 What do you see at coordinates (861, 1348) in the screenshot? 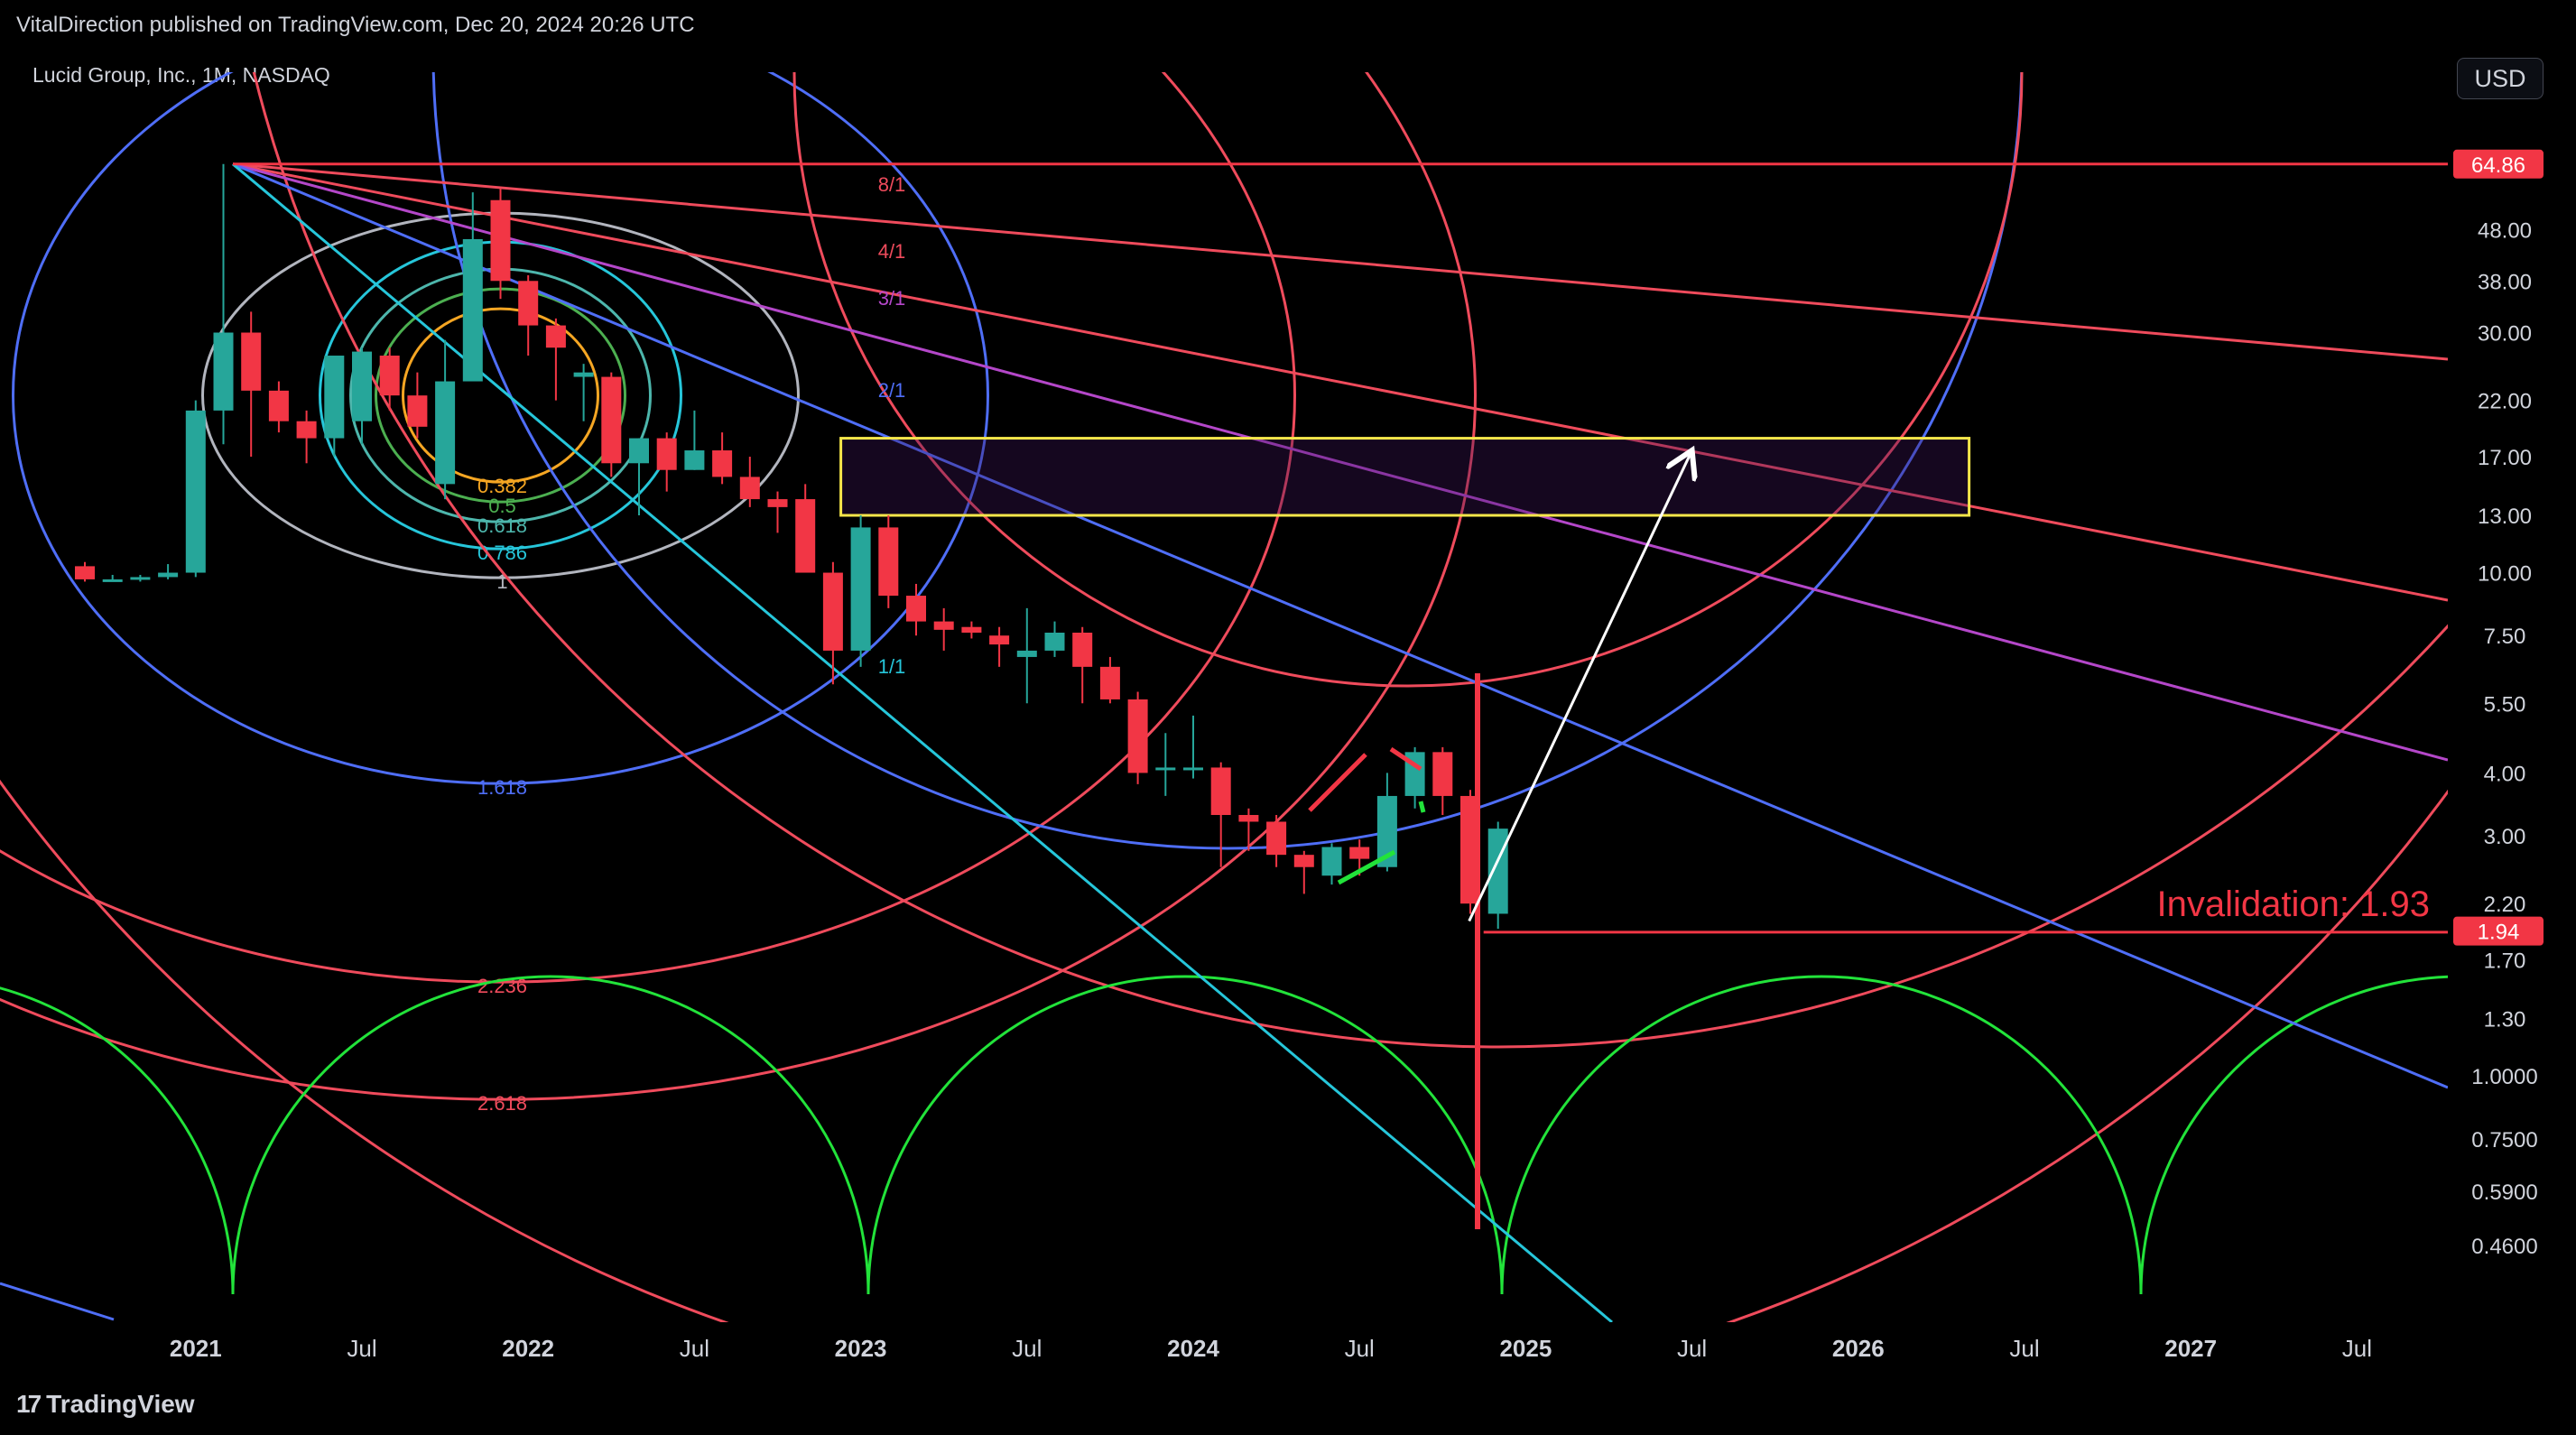
I see `time-tick-label: 2023` at bounding box center [861, 1348].